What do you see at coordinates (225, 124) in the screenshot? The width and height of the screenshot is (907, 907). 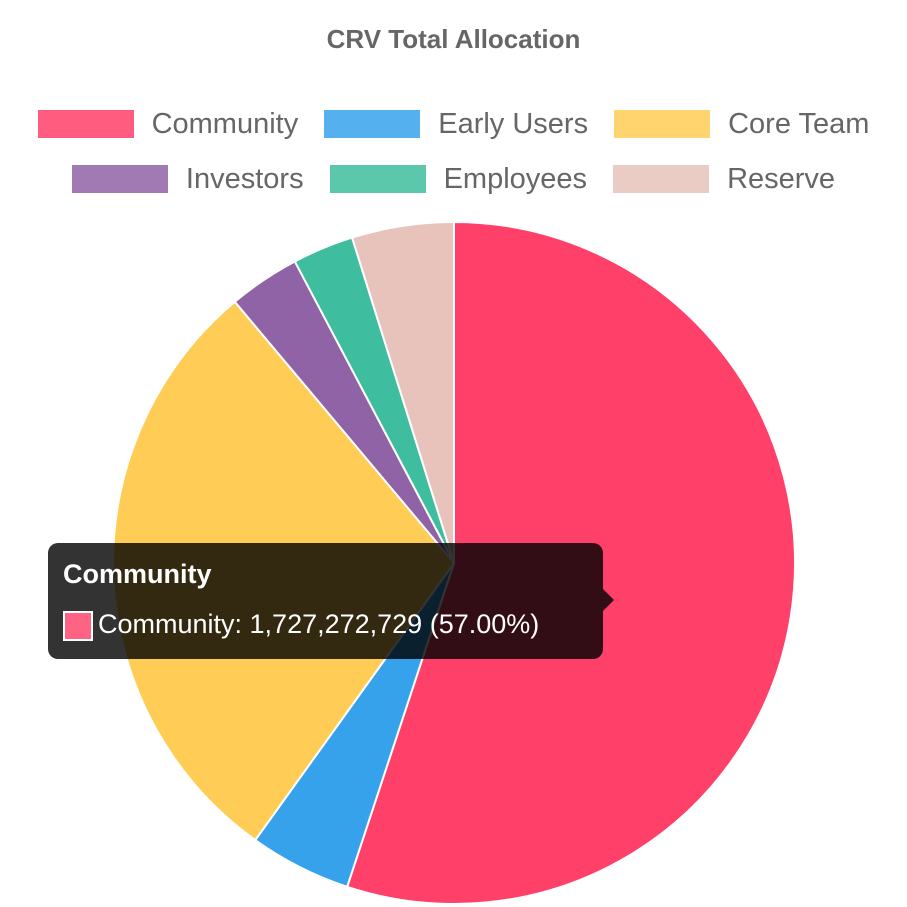 I see `legend-label-community: Community` at bounding box center [225, 124].